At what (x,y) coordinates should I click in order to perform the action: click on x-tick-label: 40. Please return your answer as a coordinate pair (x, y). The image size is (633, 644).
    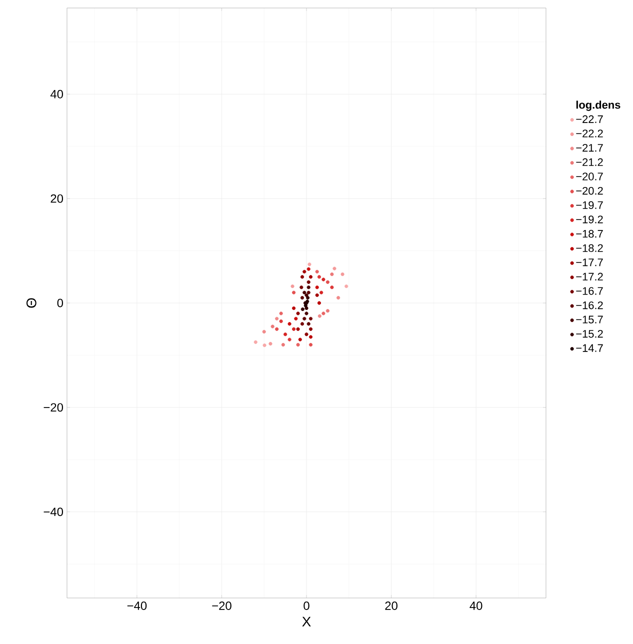
    Looking at the image, I should click on (476, 606).